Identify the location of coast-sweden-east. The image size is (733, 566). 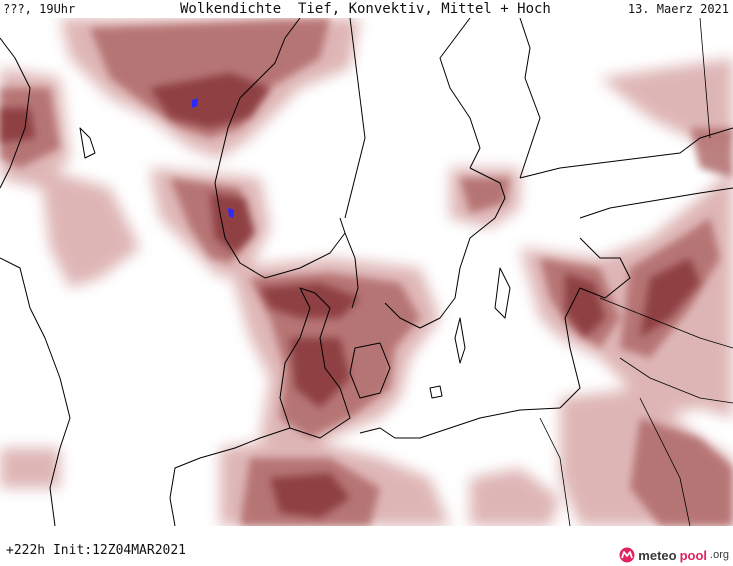
(445, 248).